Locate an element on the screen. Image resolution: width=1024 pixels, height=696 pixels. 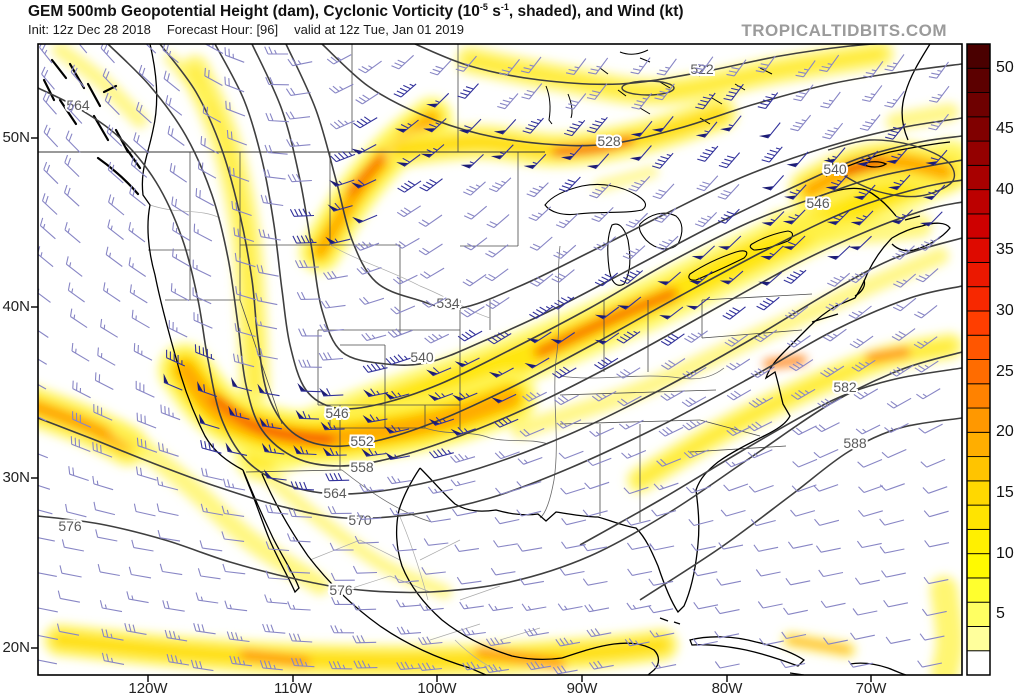
colorbar-tick-45: 45 is located at coordinates (1005, 128).